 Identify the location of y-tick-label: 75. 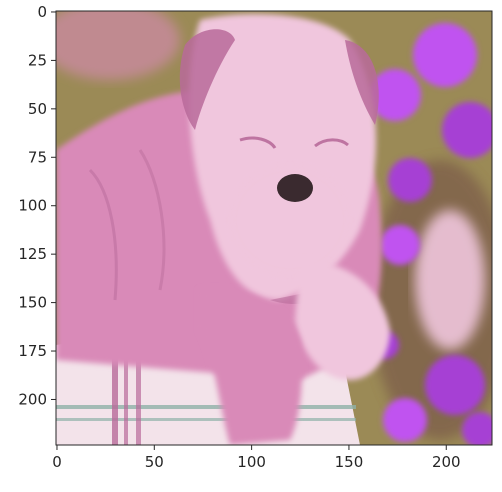
(37, 157).